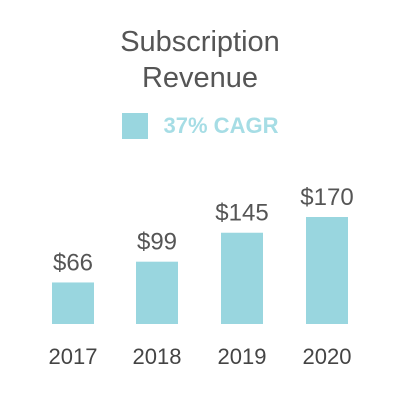 Image resolution: width=400 pixels, height=400 pixels. I want to click on bar-2020, so click(327, 270).